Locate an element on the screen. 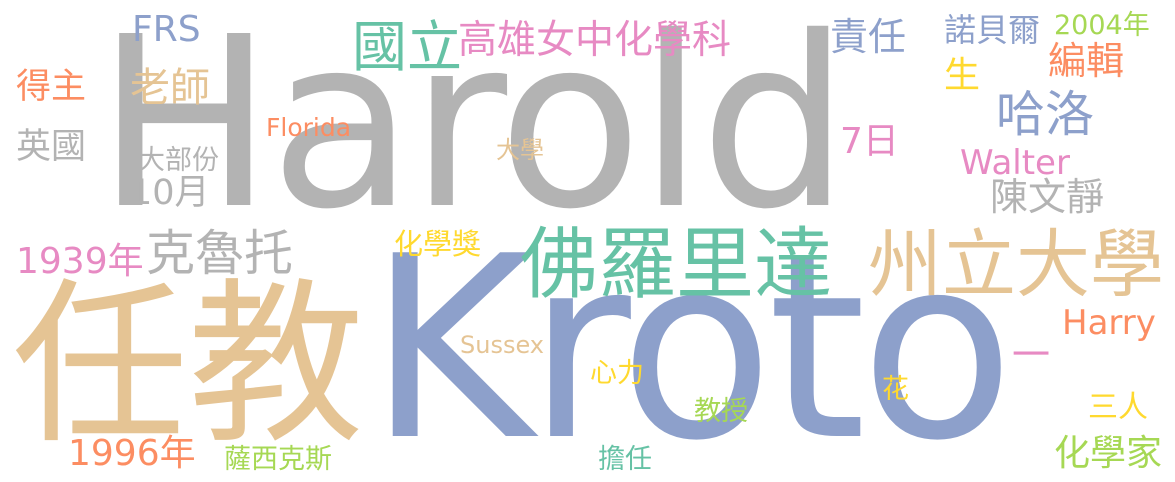  word-nuobeier: 諾貝爾 is located at coordinates (992, 30).